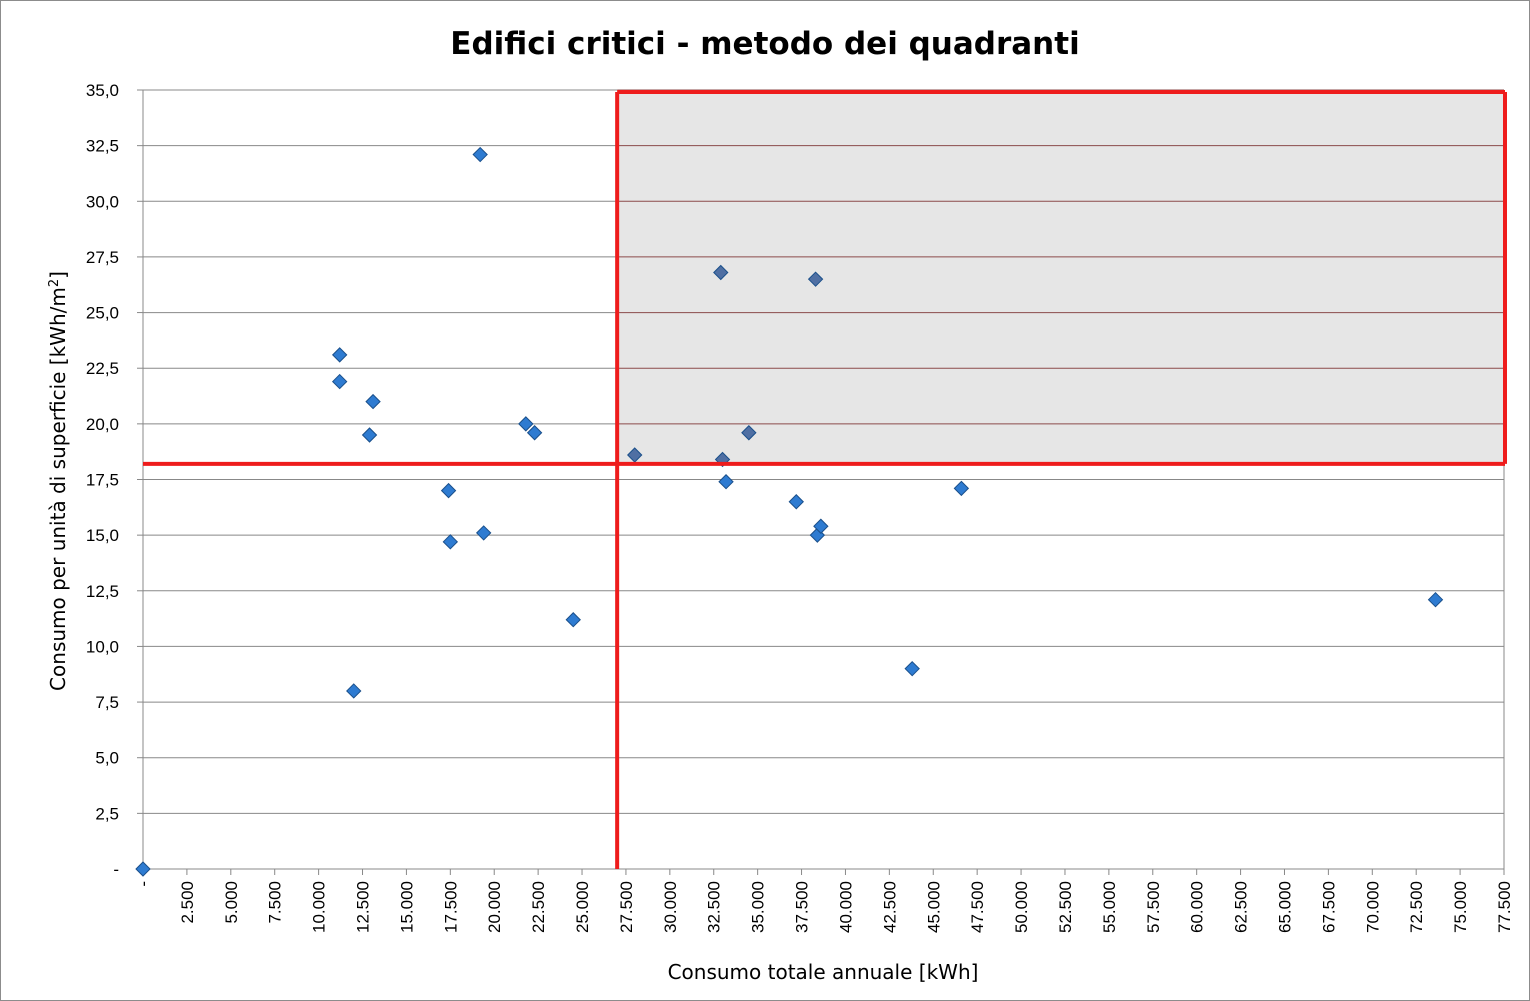  What do you see at coordinates (1197, 907) in the screenshot?
I see `x-tick-label: 60.000` at bounding box center [1197, 907].